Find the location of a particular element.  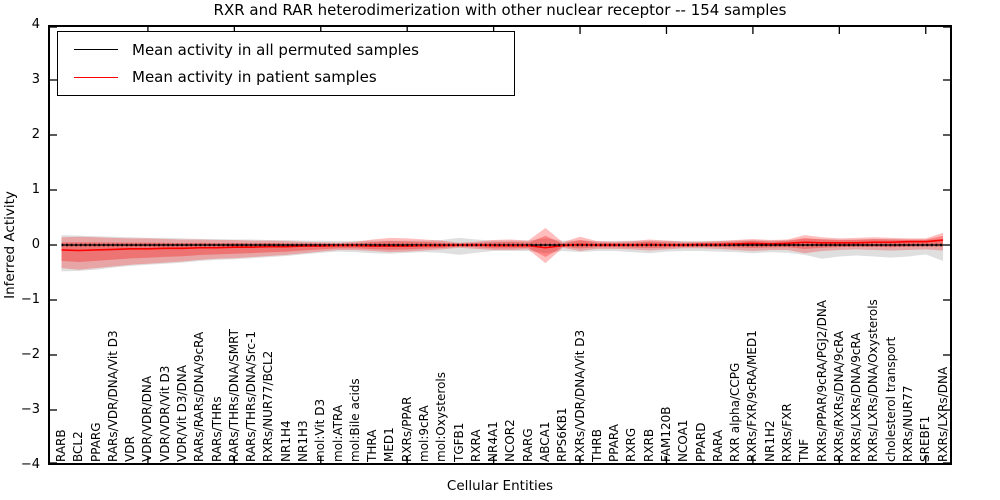

x-tick-label: mol:Vit D3 is located at coordinates (320, 430).